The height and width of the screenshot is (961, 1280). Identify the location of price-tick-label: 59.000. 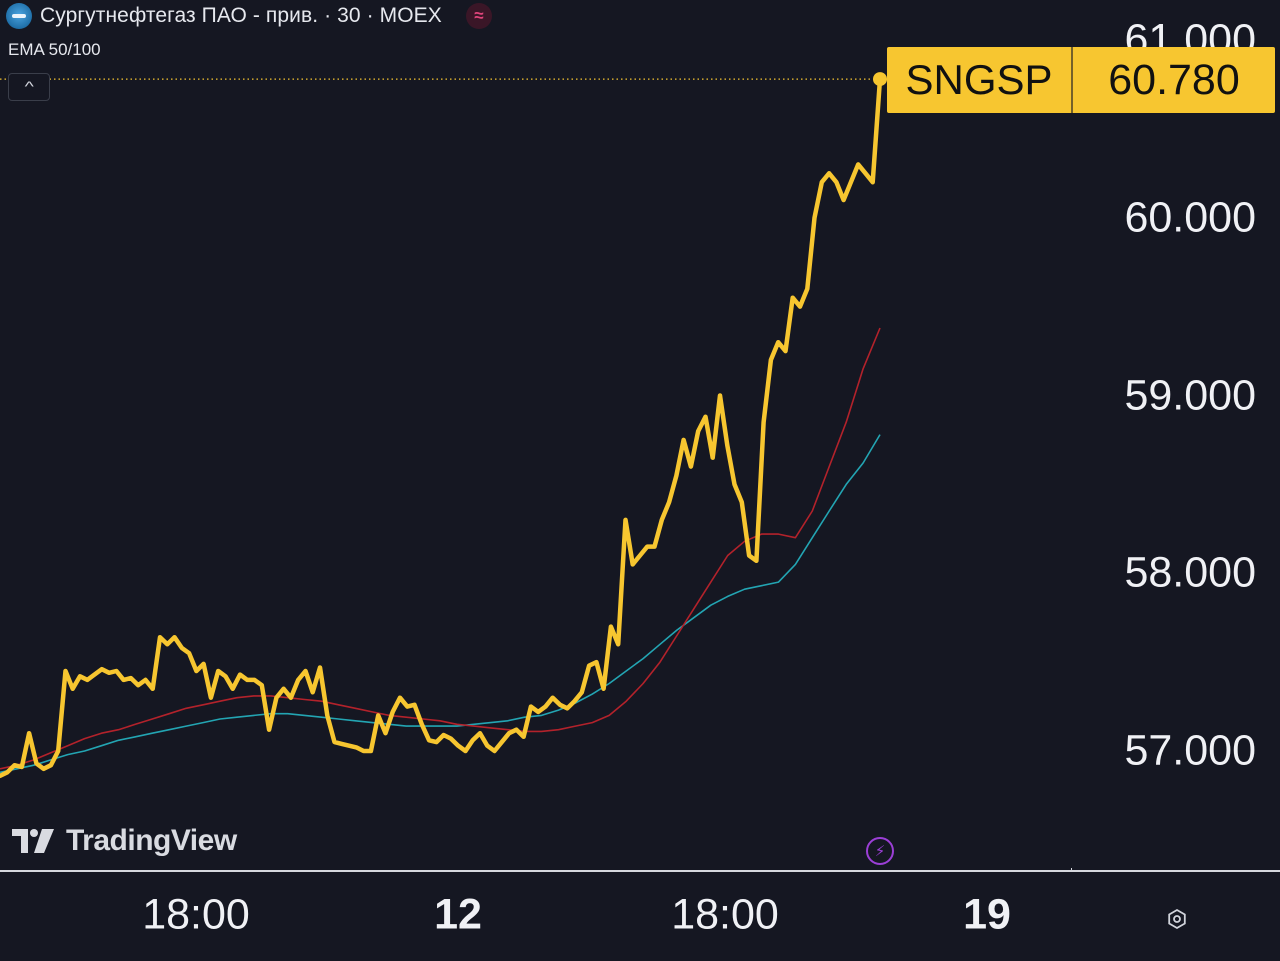
(1190, 395).